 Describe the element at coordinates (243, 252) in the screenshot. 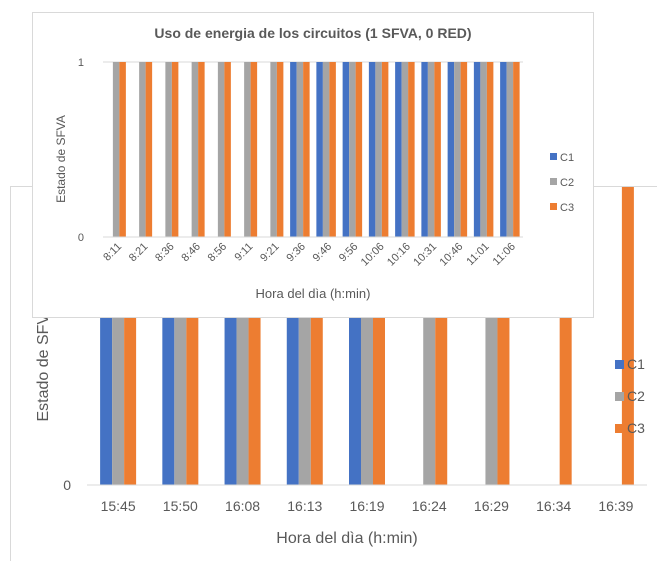

I see `x-tick-label: 9:11` at that location.